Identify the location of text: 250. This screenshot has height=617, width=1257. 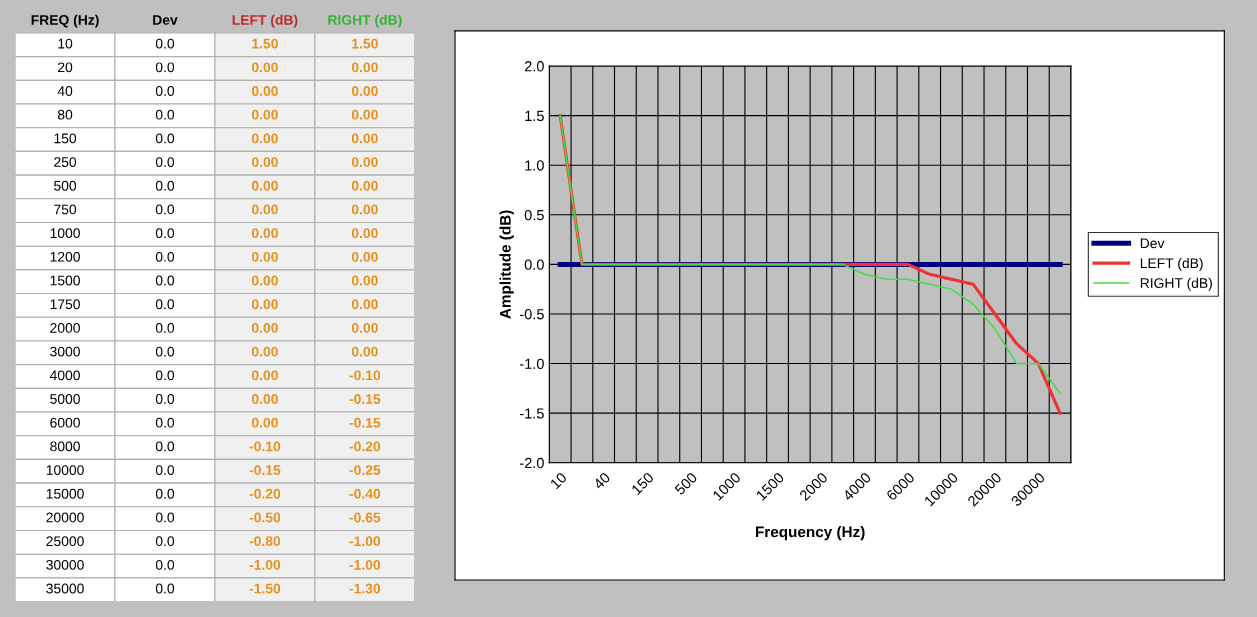
(65, 162).